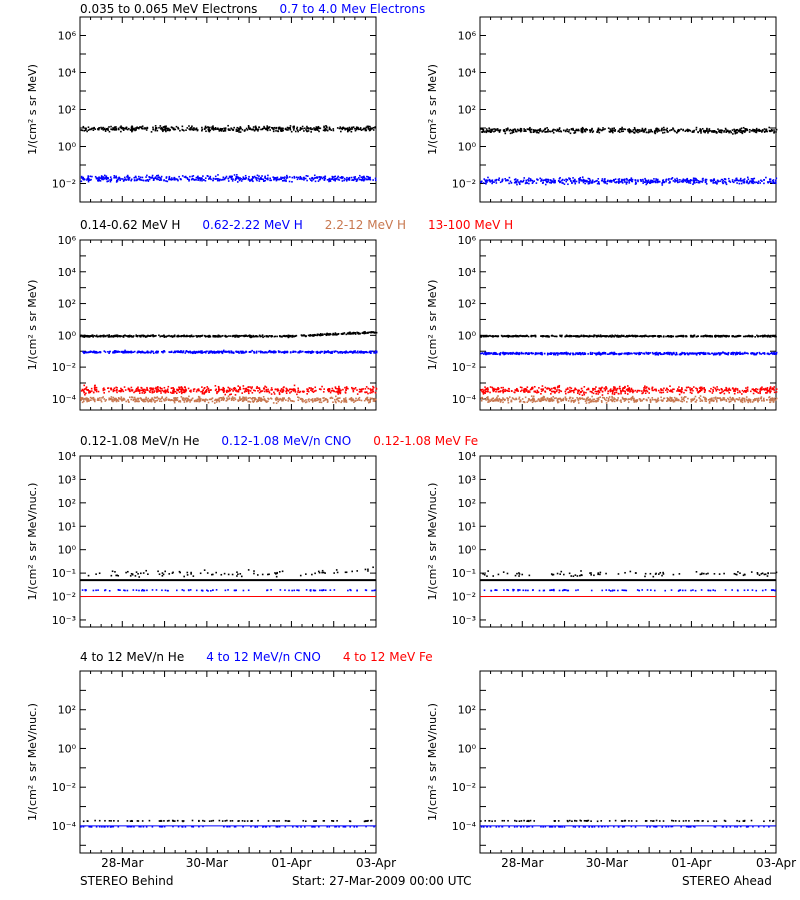 The height and width of the screenshot is (900, 800). What do you see at coordinates (629, 181) in the screenshot?
I see `series-blue` at bounding box center [629, 181].